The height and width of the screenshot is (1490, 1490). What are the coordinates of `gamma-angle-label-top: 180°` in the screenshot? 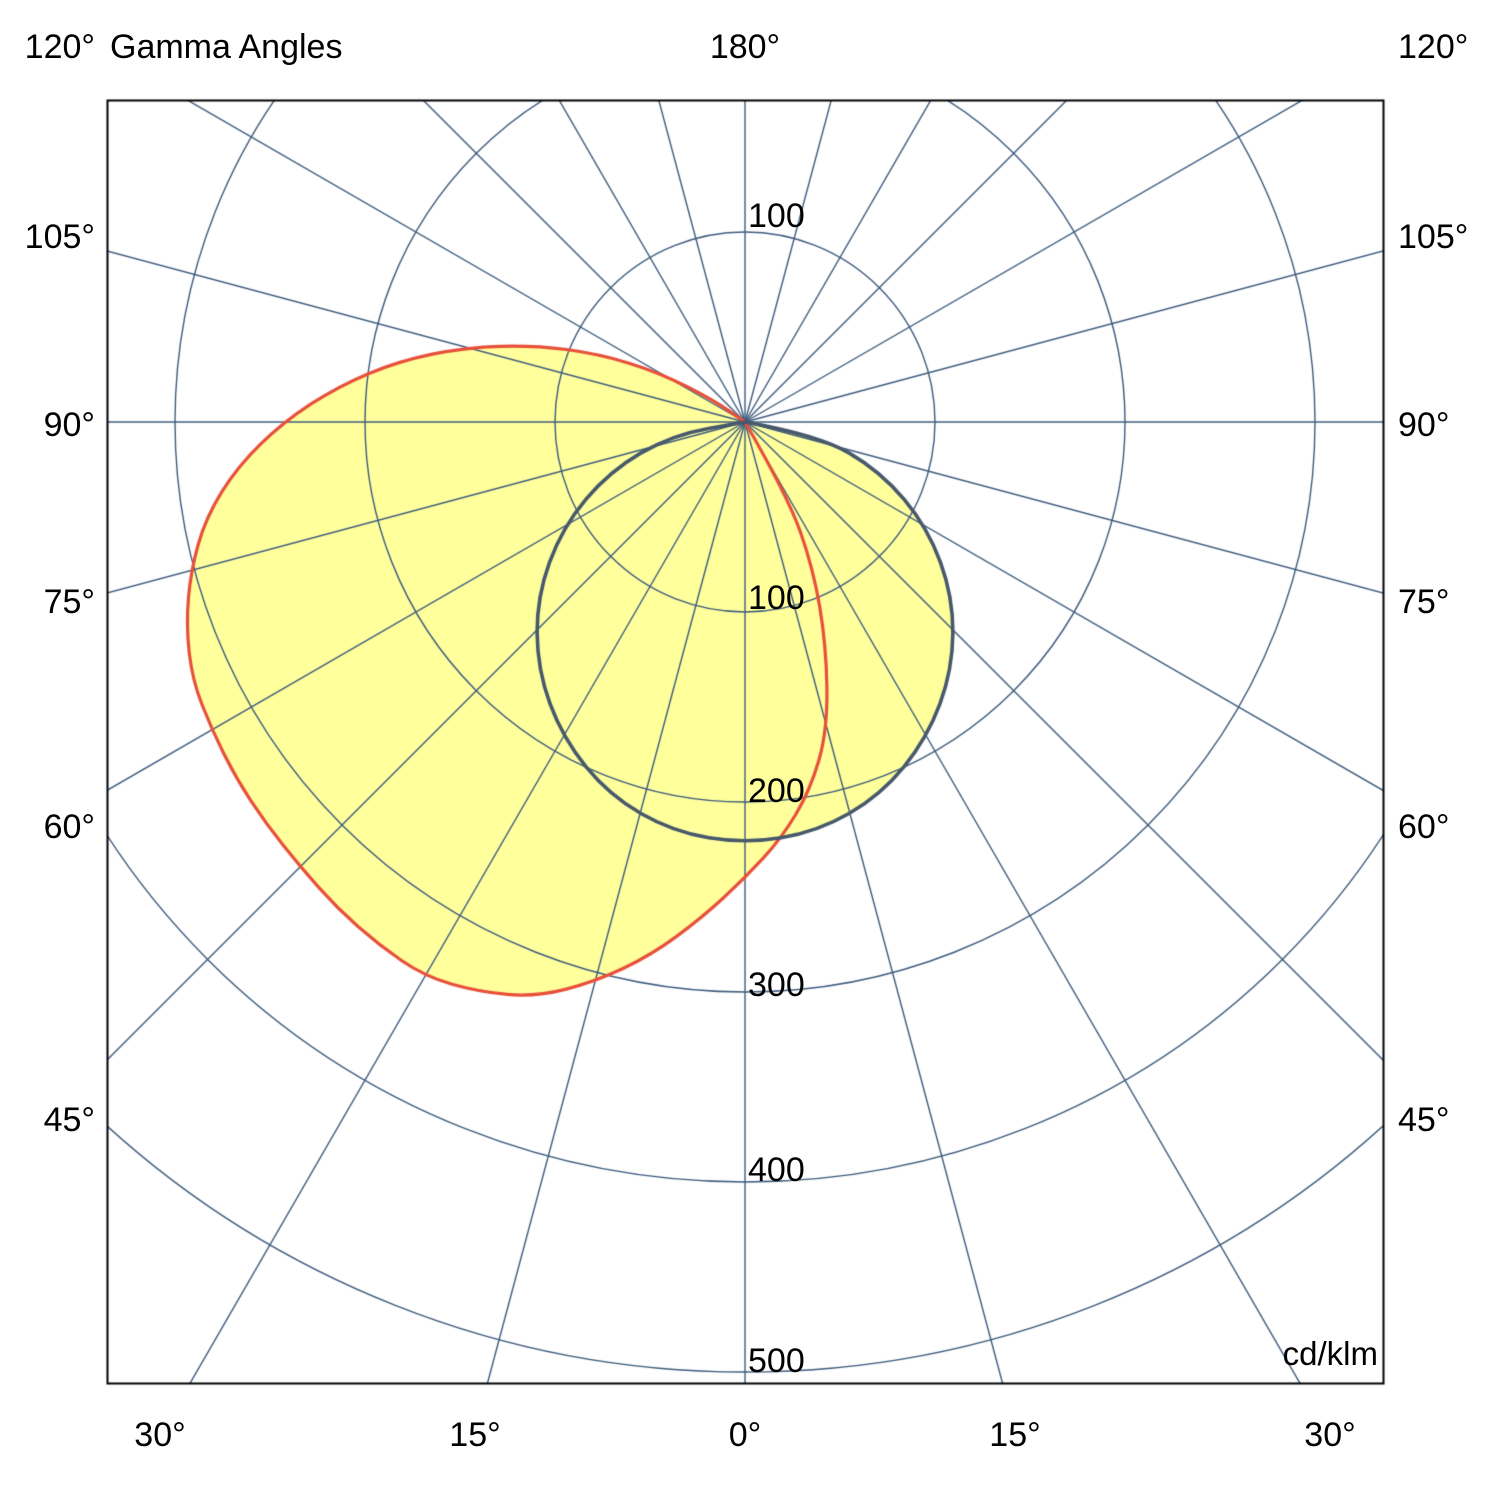 It's located at (745, 47).